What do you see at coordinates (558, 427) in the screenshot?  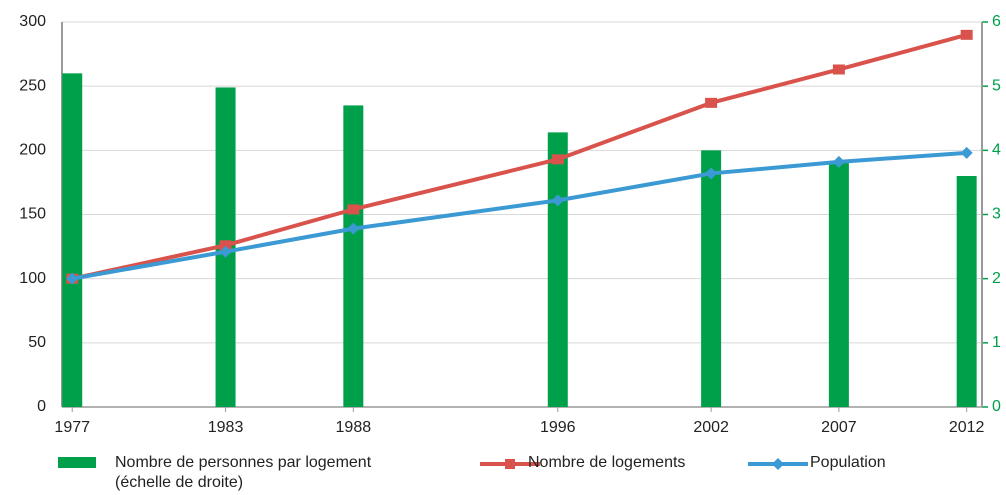 I see `x-tick-label: 1996` at bounding box center [558, 427].